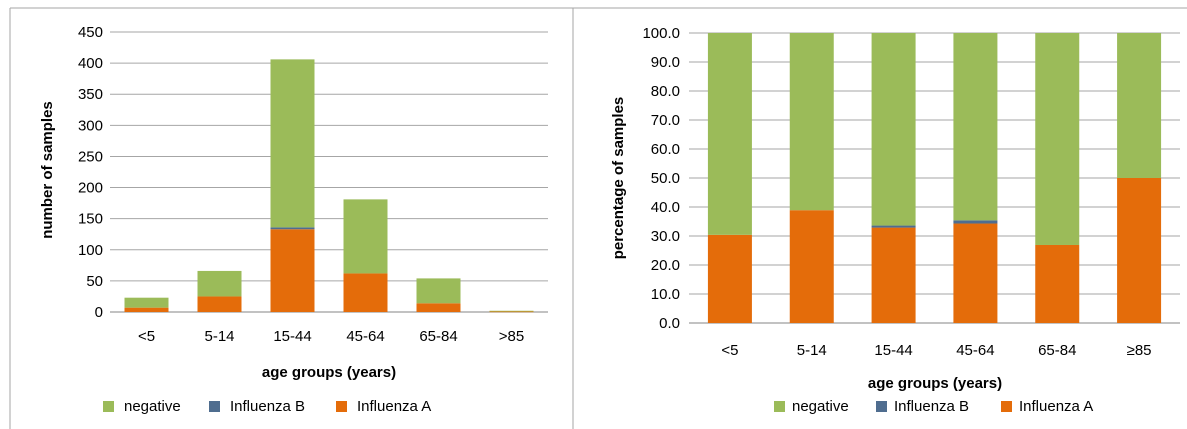 The height and width of the screenshot is (429, 1187). Describe the element at coordinates (669, 323) in the screenshot. I see `y-tick-label: 0.0` at that location.